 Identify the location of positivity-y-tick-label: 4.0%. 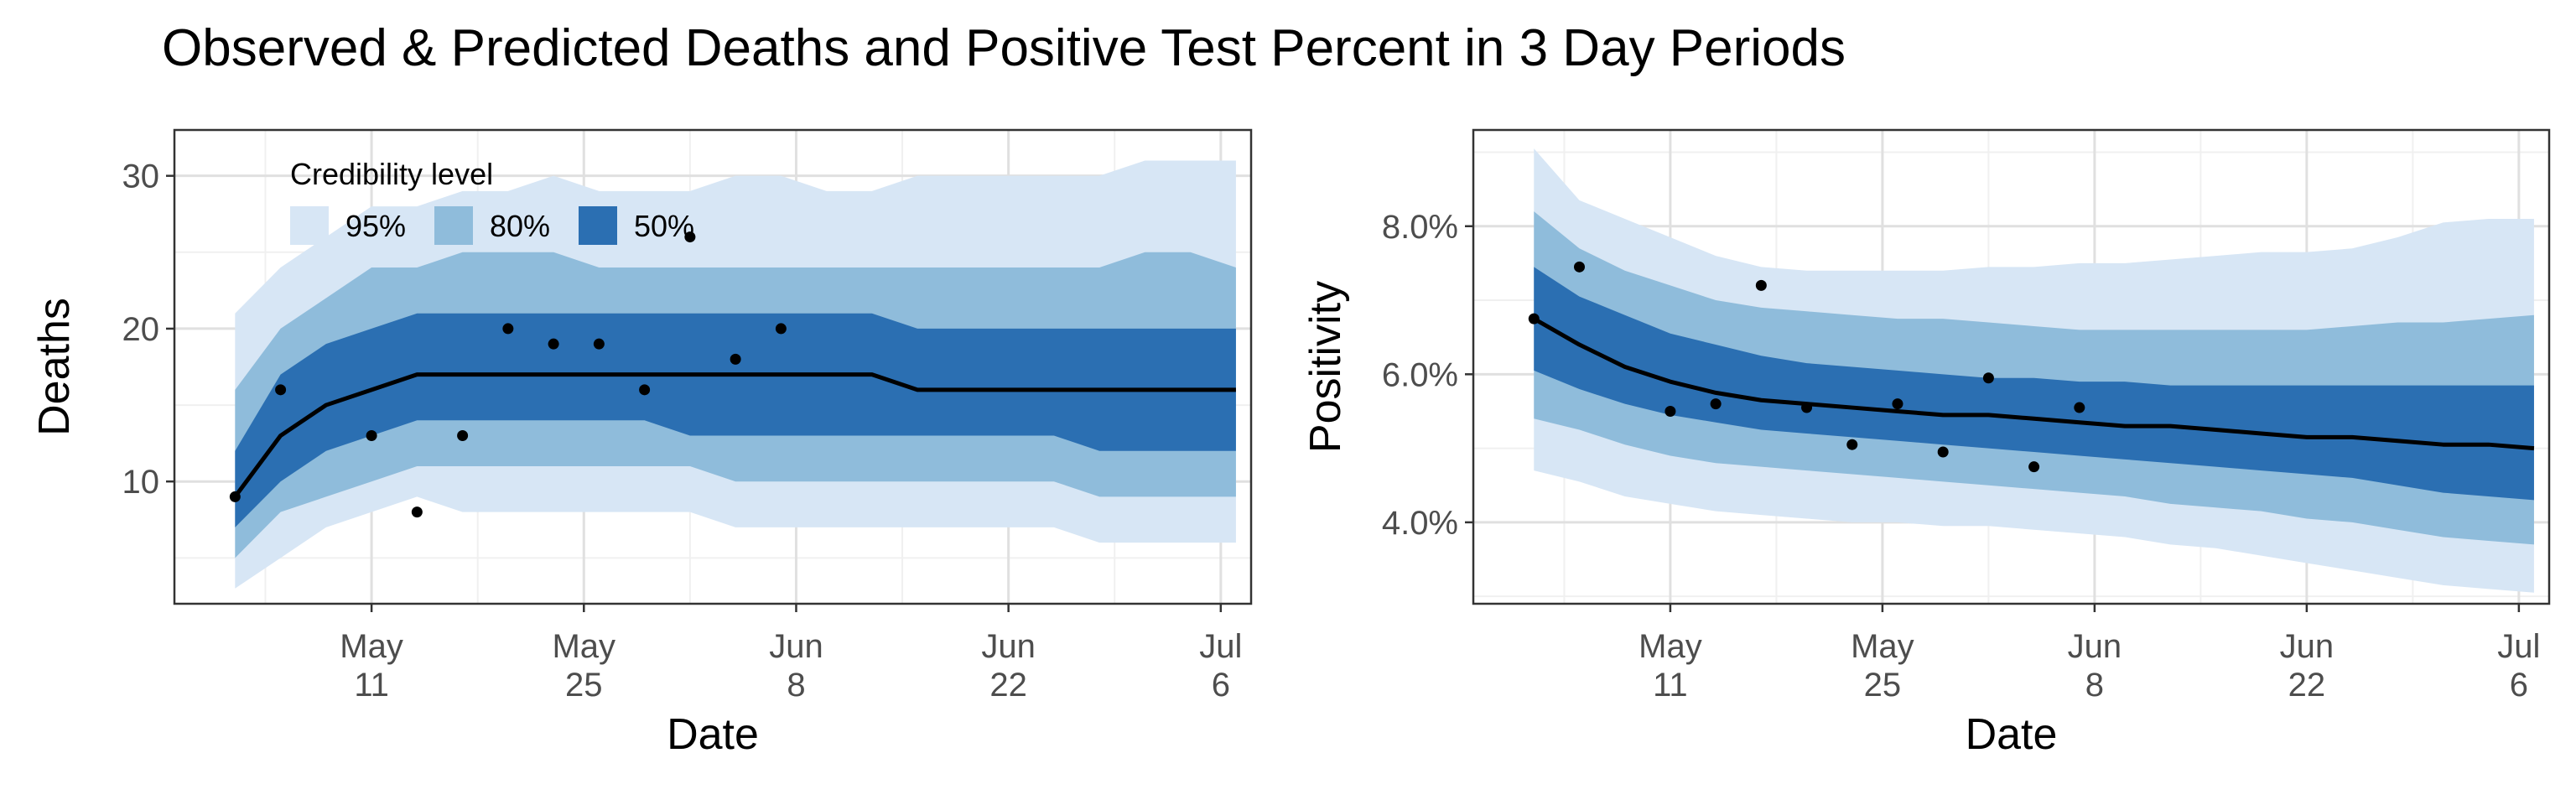
(1420, 523).